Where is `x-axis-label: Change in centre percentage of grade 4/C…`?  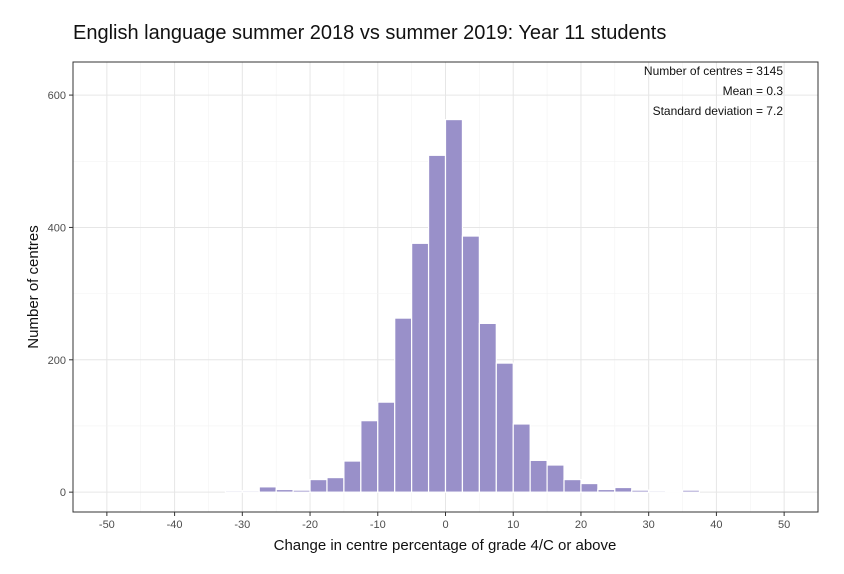 x-axis-label: Change in centre percentage of grade 4/C… is located at coordinates (445, 545).